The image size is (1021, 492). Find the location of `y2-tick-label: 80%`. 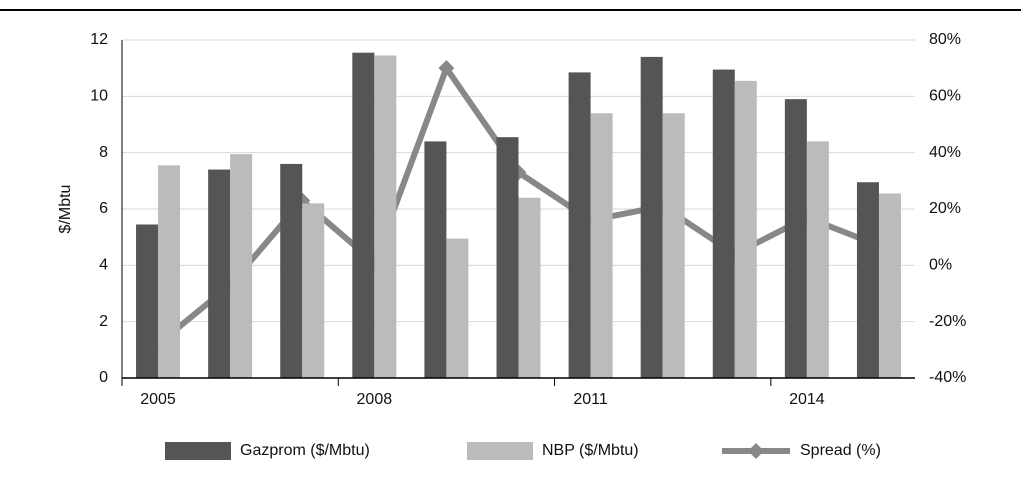

y2-tick-label: 80% is located at coordinates (945, 39).